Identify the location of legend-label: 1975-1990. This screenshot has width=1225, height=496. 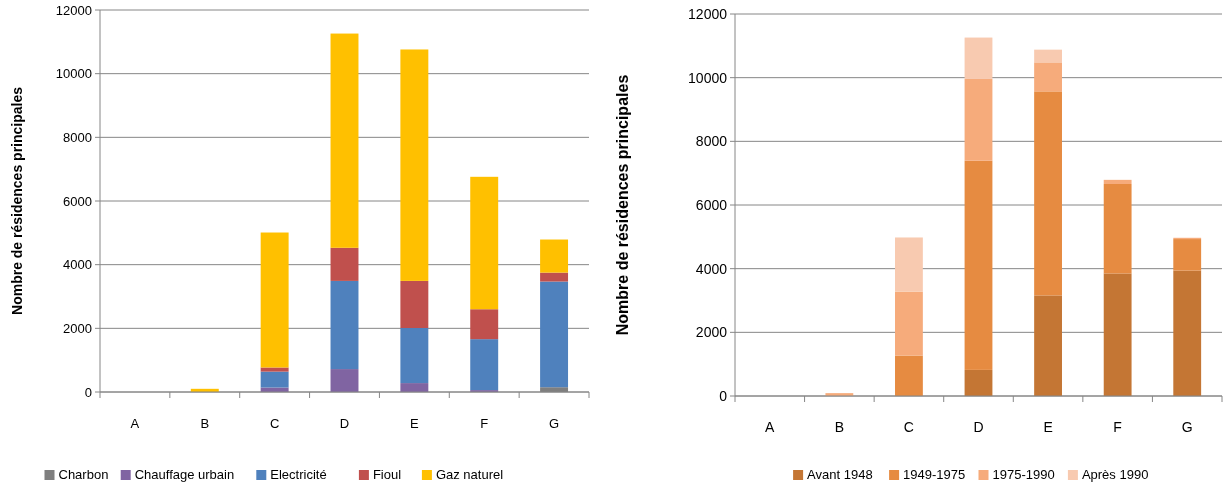
(1023, 474).